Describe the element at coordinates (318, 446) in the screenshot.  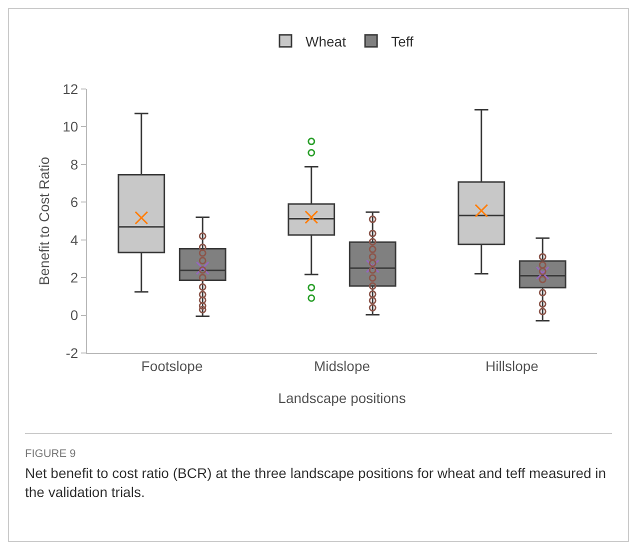
I see `caption: FIGURE 9` at that location.